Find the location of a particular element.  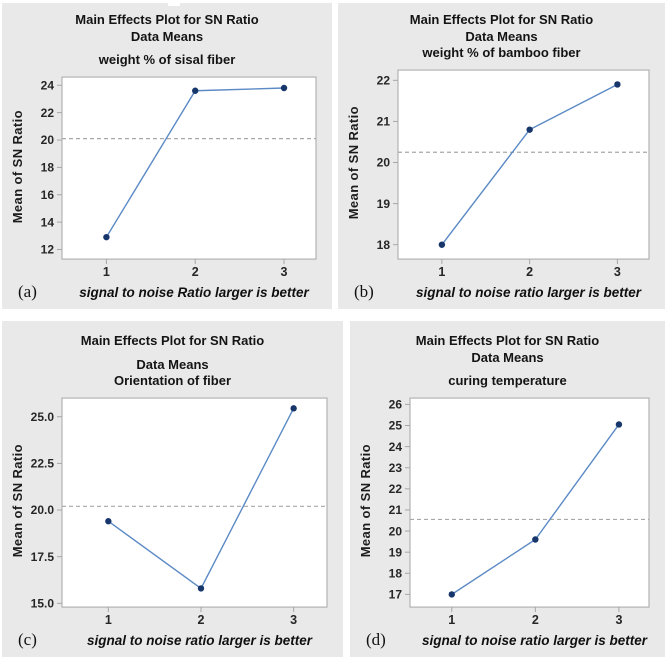

svg-text: 12 is located at coordinates (48, 250).